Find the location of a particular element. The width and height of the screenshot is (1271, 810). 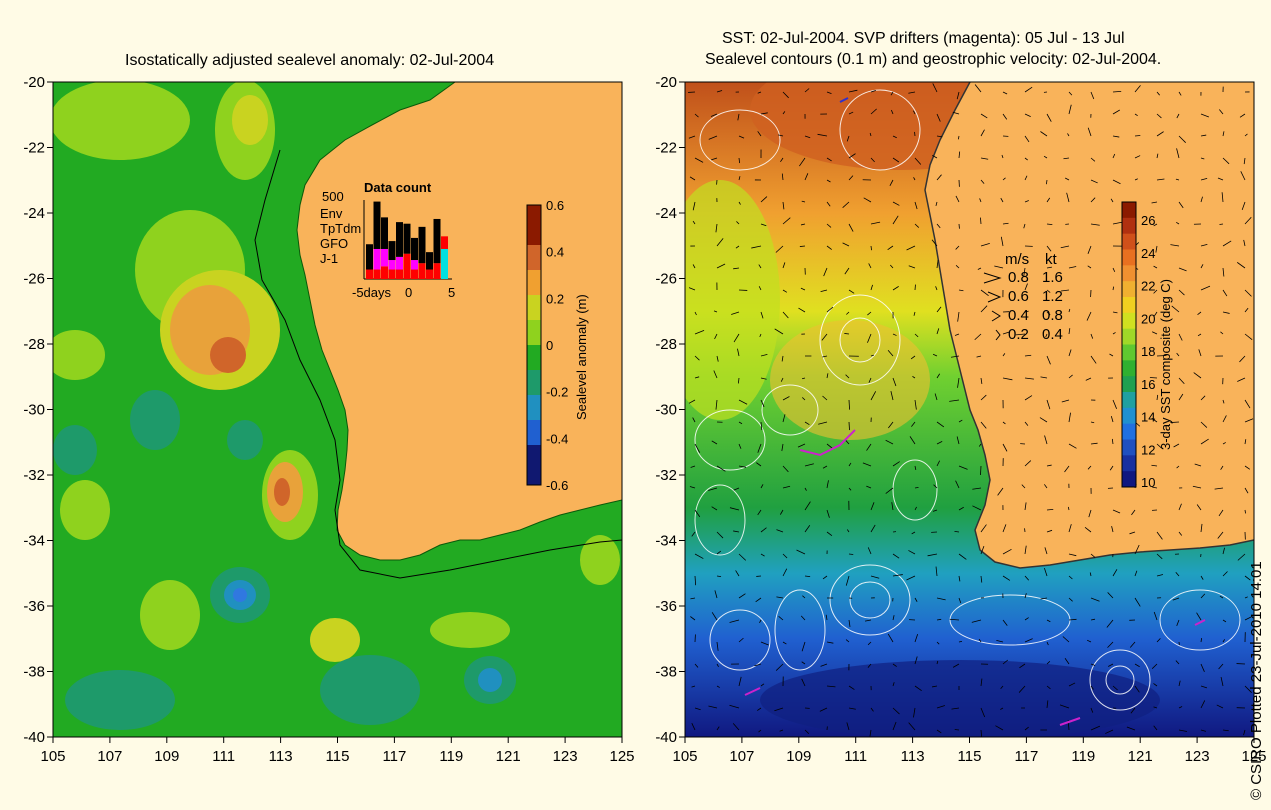

left-x-tick-label: 121 is located at coordinates (508, 756).